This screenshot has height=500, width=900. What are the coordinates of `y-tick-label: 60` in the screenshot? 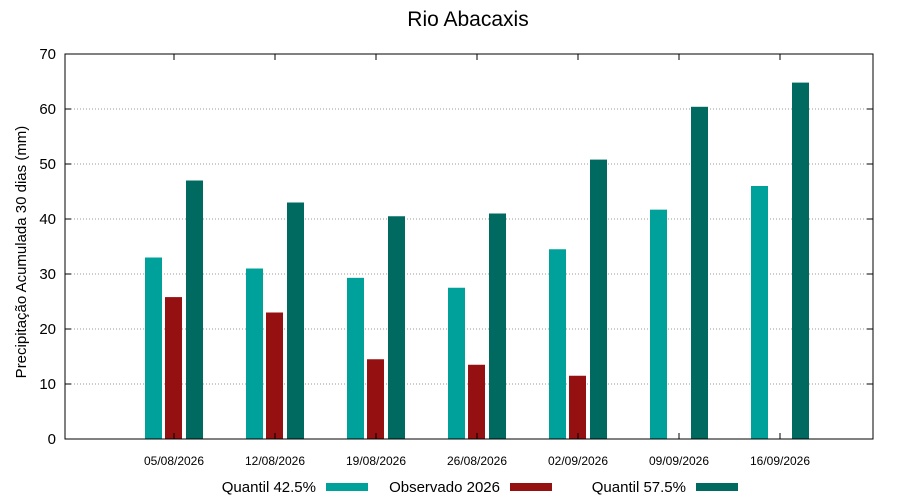 It's located at (47, 109).